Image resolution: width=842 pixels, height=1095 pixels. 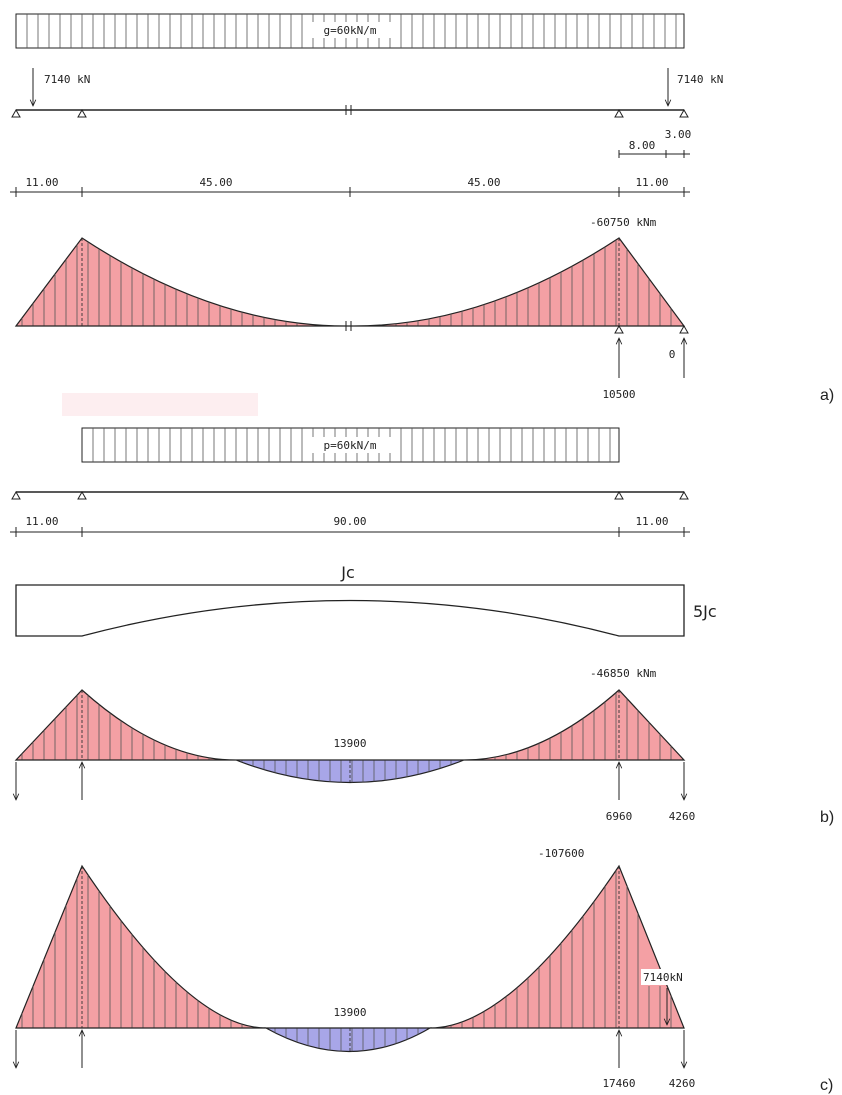 I want to click on span-b-1: 11.00, so click(x=41, y=521).